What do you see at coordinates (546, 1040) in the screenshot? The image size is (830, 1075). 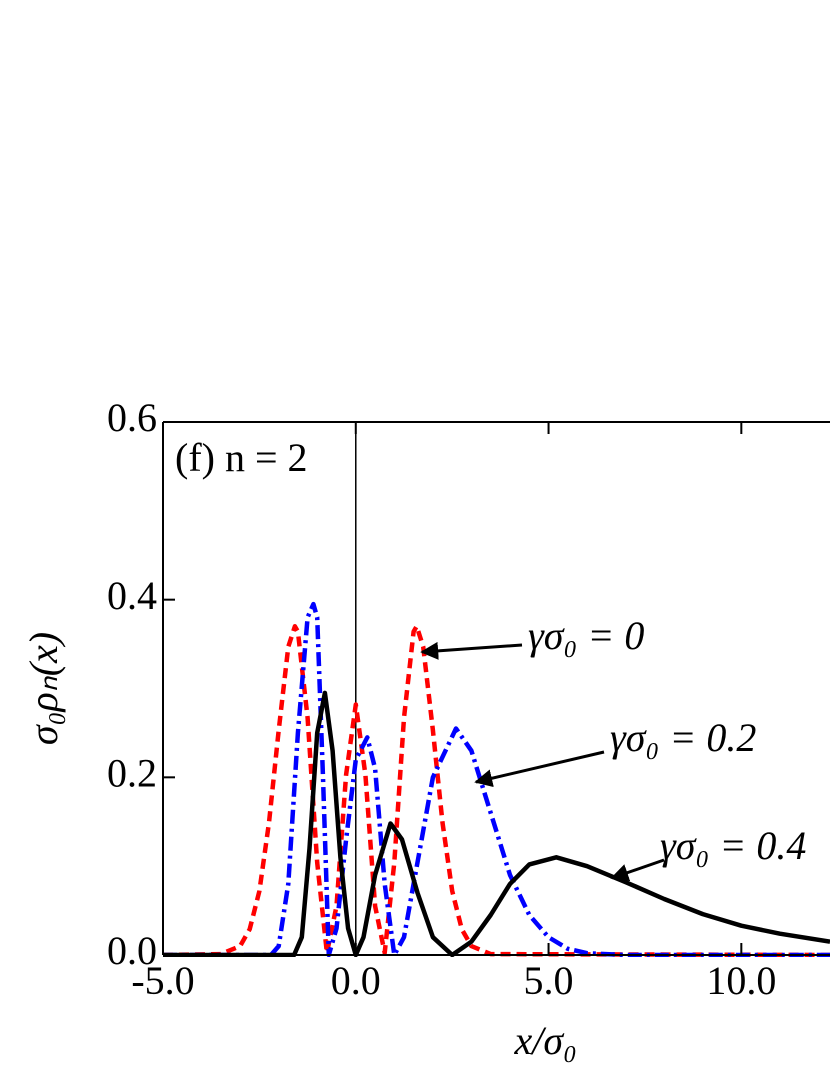 I see `x-axis-label: x/σ₀` at bounding box center [546, 1040].